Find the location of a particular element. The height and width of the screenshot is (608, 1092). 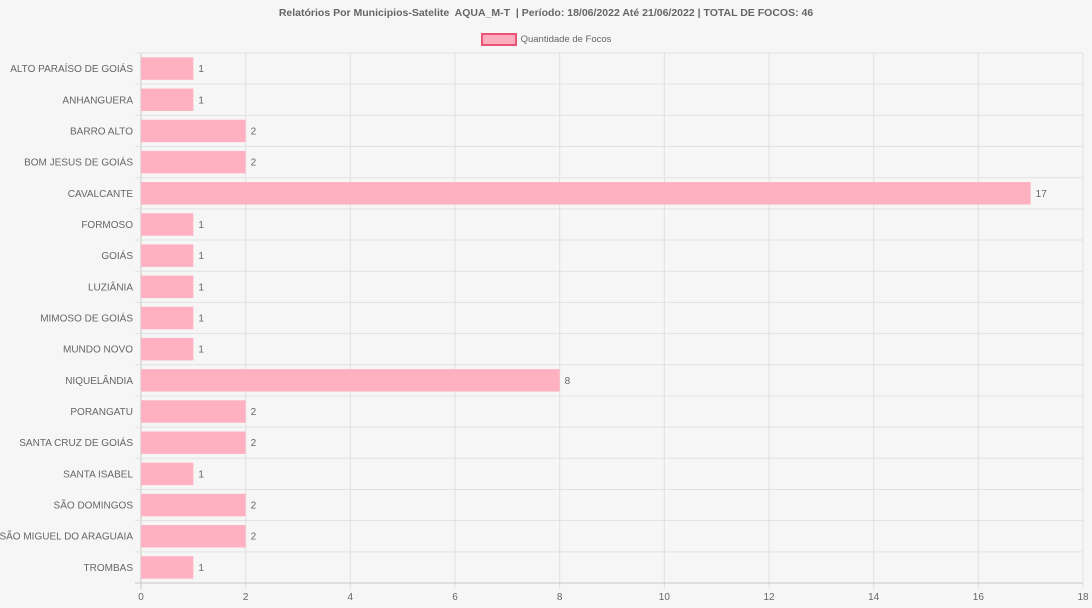

y-category-label: FORMOSO is located at coordinates (107, 225).